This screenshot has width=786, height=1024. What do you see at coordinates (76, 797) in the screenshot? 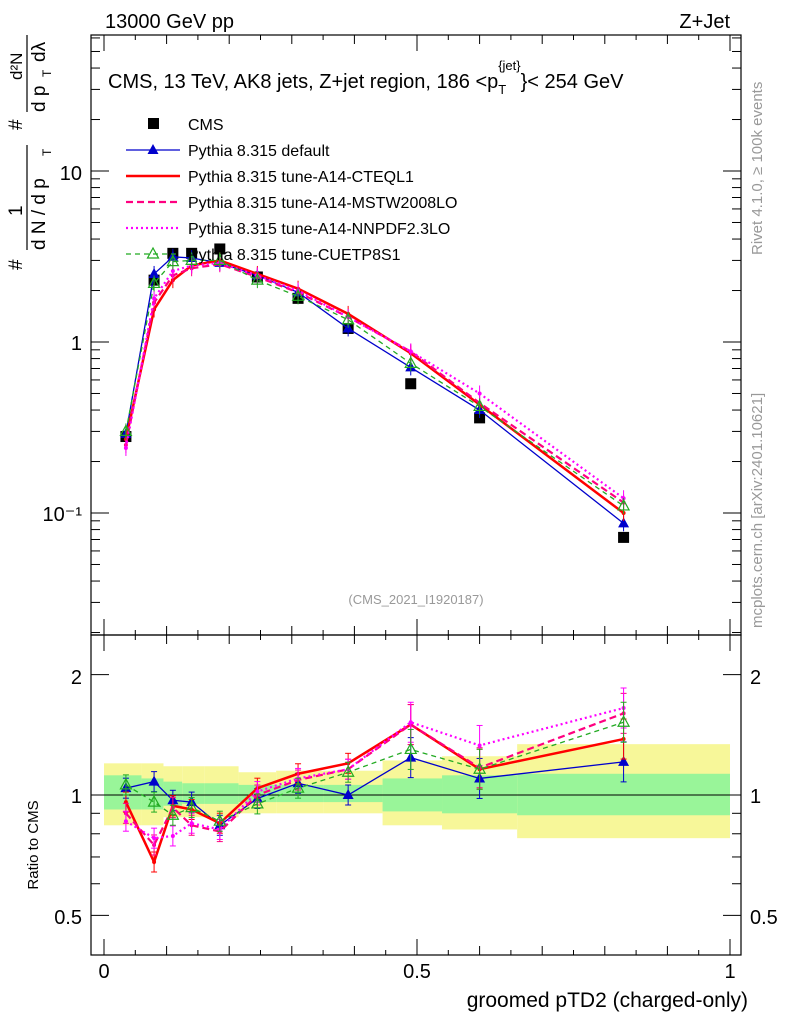
I see `ytick-ratio-1: 1` at bounding box center [76, 797].